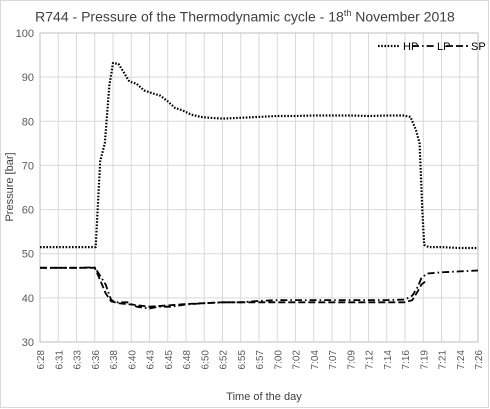 This screenshot has height=409, width=490. I want to click on x-tick-label: 6:31, so click(59, 360).